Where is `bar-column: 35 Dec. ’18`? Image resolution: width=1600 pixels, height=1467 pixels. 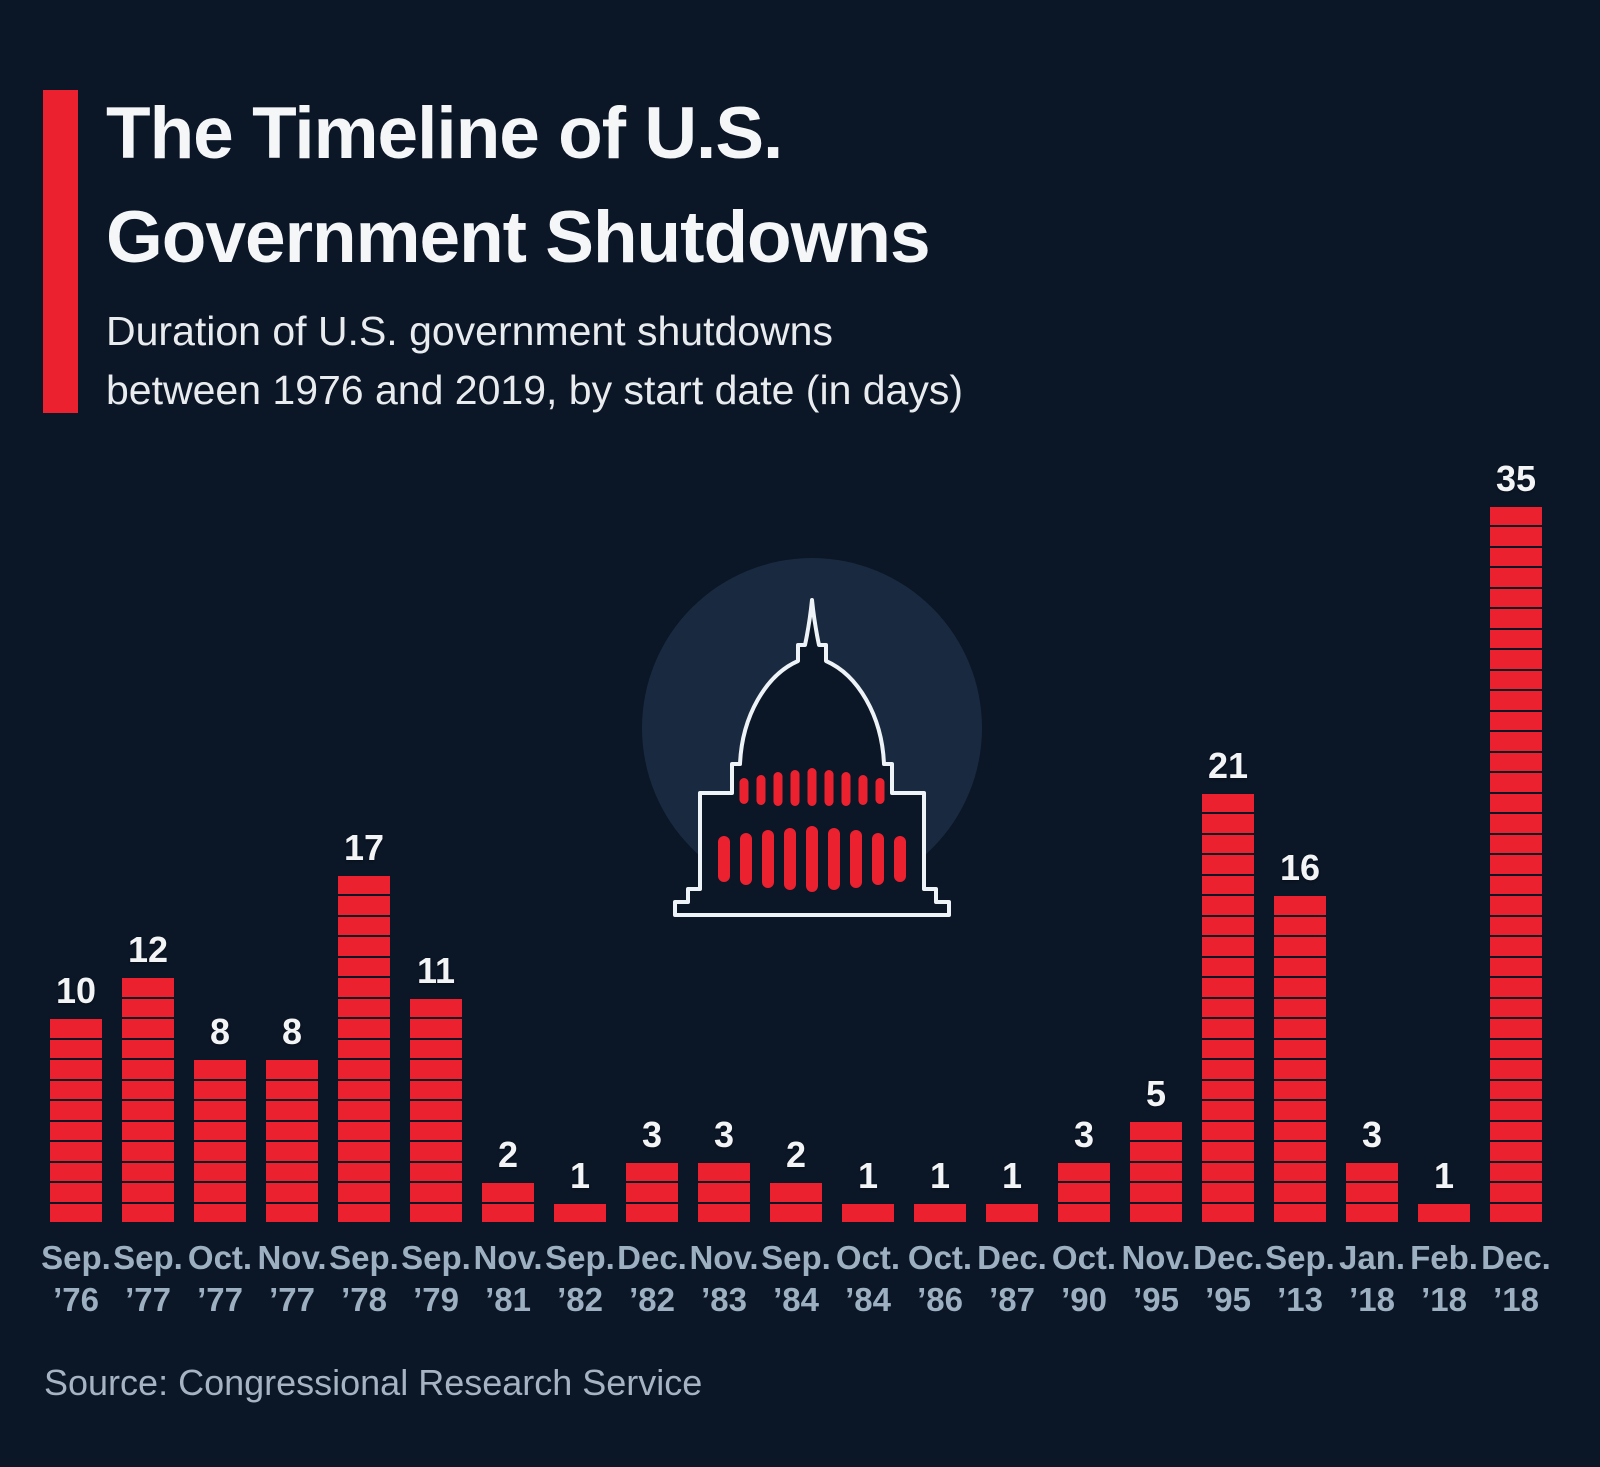 bar-column: 35 Dec. ’18 is located at coordinates (1516, 891).